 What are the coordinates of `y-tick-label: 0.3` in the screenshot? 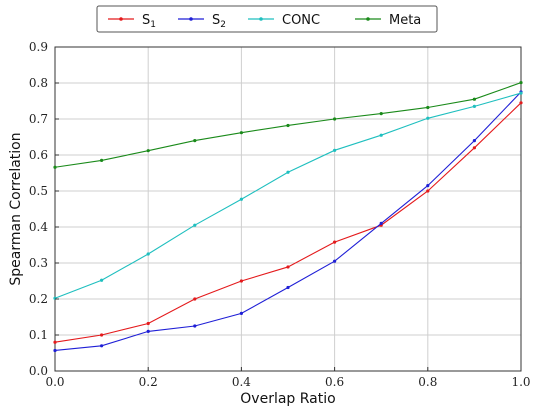 It's located at (38, 263).